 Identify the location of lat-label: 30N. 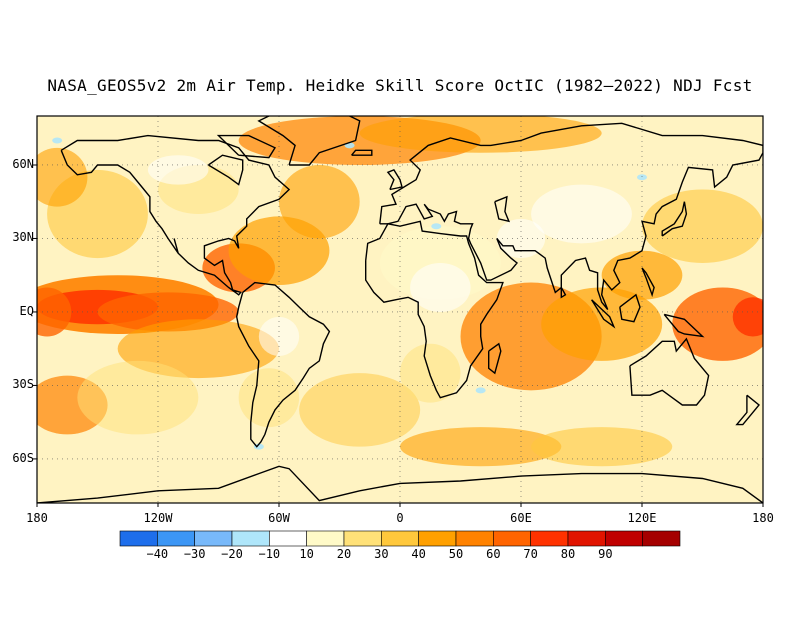
(23, 237).